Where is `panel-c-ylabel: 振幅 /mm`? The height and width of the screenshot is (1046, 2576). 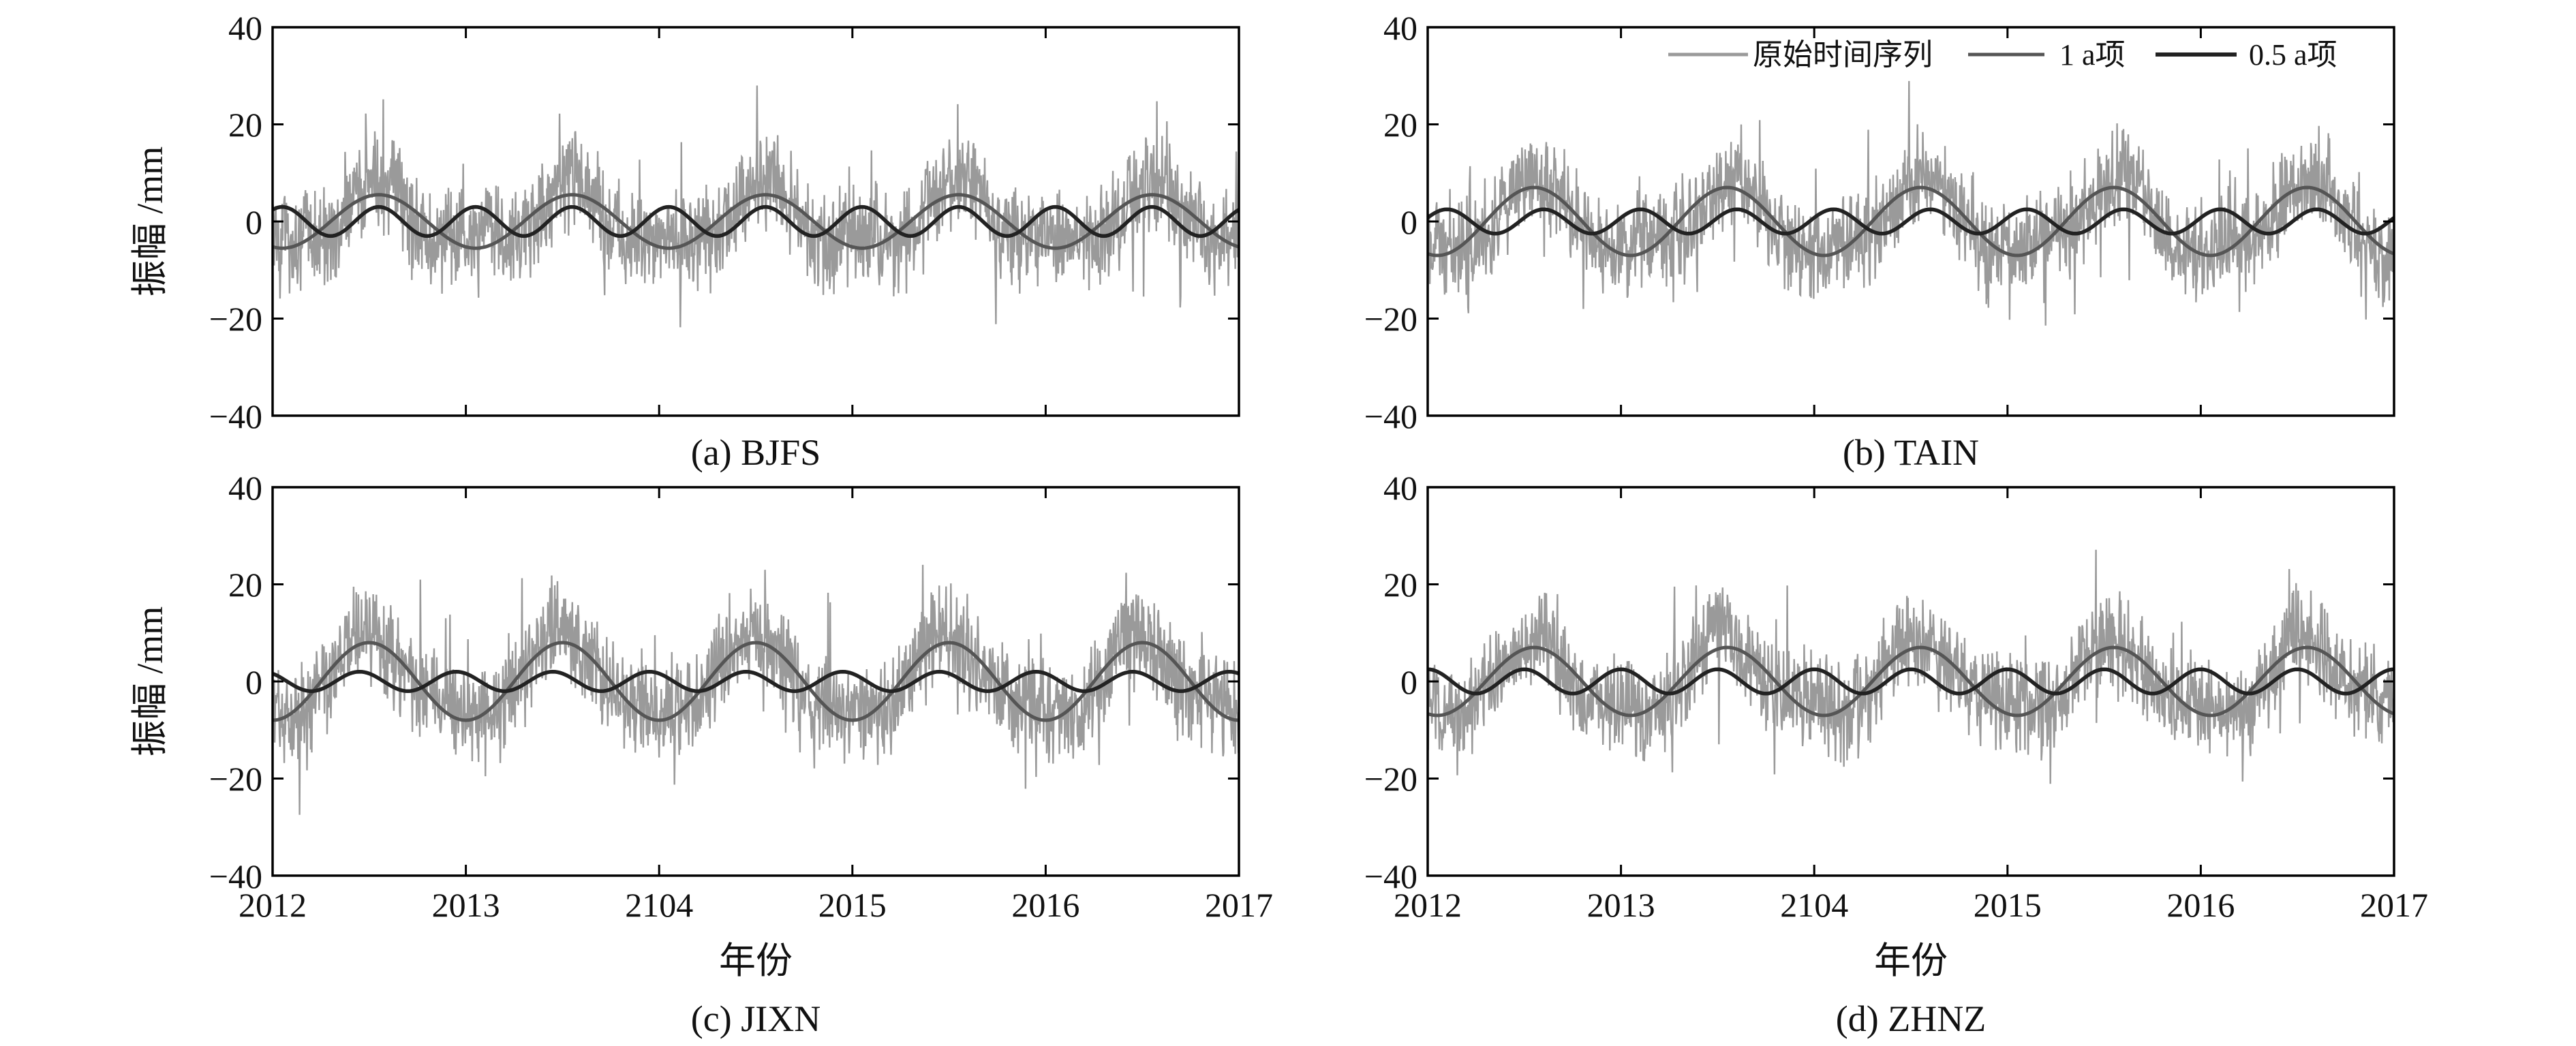 panel-c-ylabel: 振幅 /mm is located at coordinates (149, 682).